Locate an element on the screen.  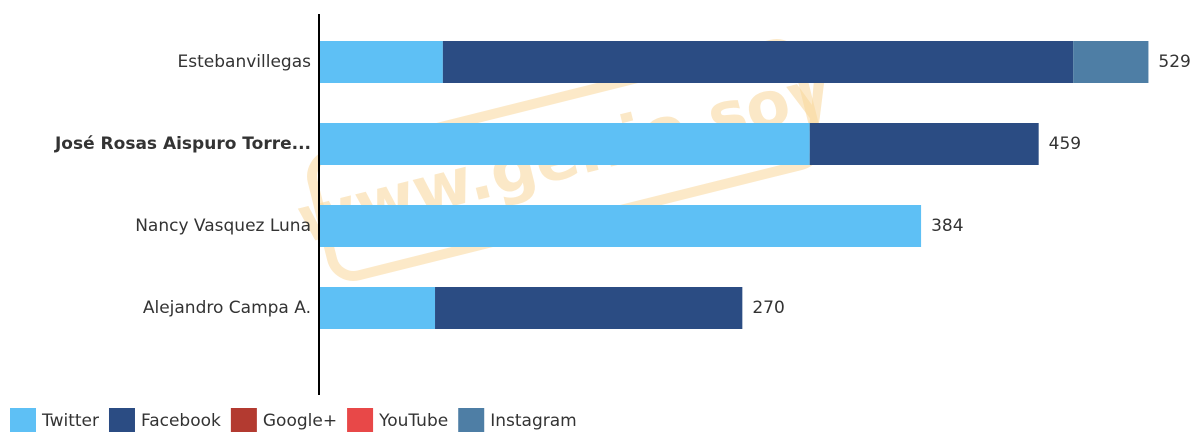
data-label: 529 is located at coordinates (1174, 62).